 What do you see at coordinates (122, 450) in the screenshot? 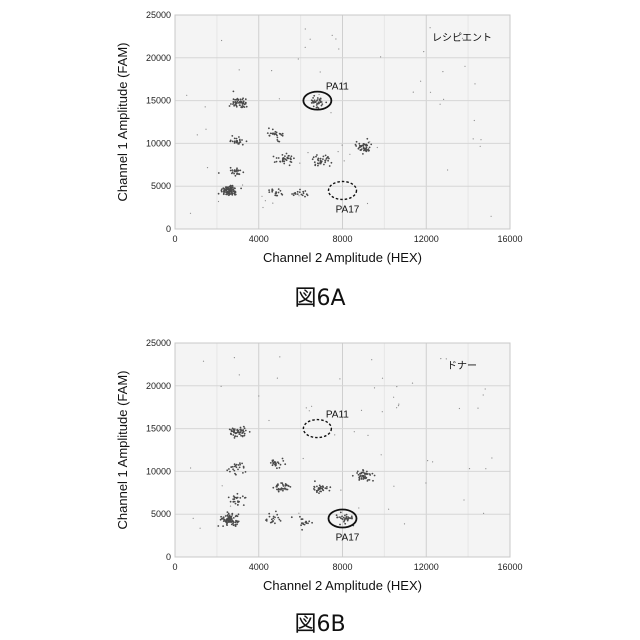
I see `y-axis-label: Channel 1 Amplitude (FAM)` at bounding box center [122, 450].